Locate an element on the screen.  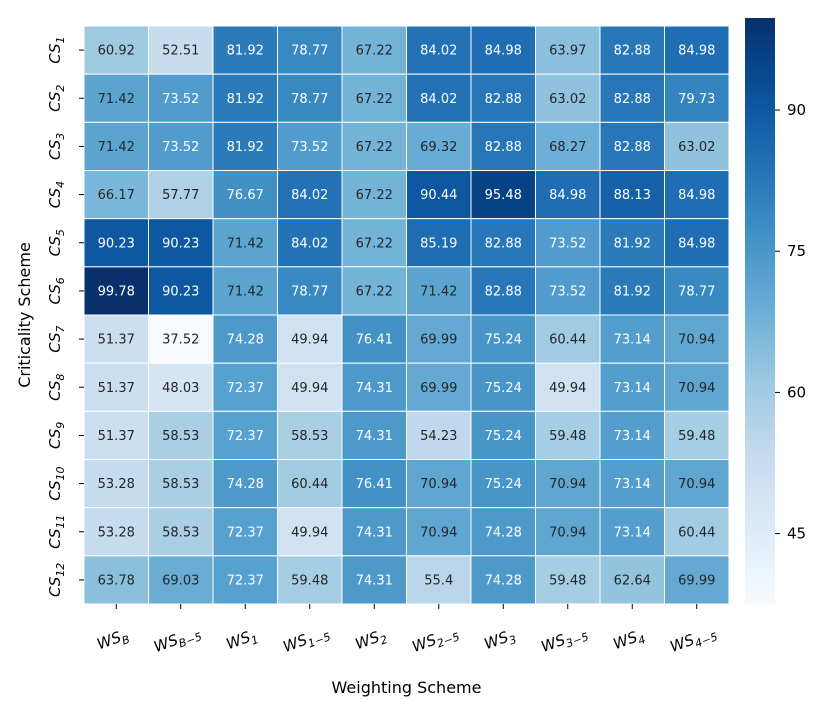
cell-value-label: 84.02 is located at coordinates (438, 51).